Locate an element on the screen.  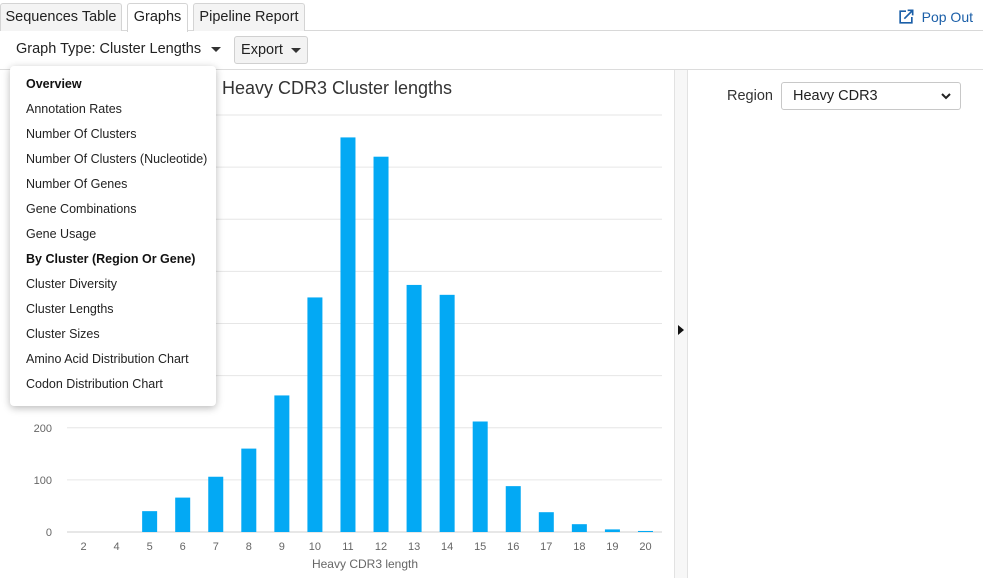
region-select-value: Heavy CDR3 is located at coordinates (835, 96).